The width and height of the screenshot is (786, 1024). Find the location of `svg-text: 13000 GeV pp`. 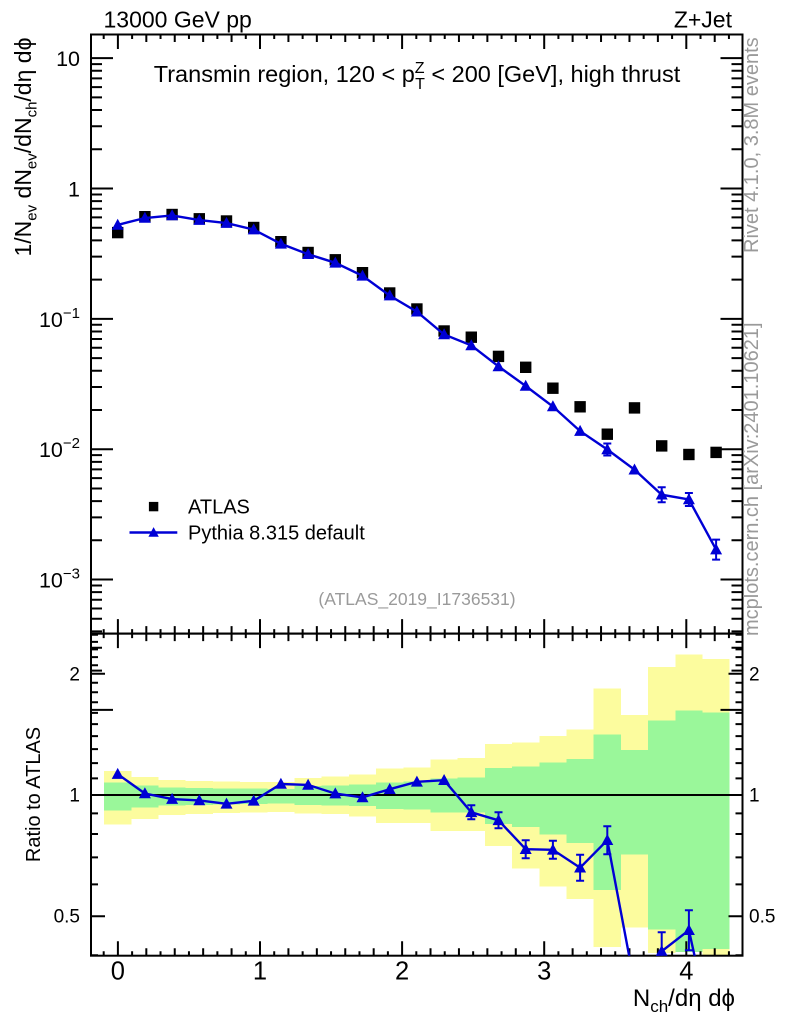

svg-text: 13000 GeV pp is located at coordinates (178, 20).